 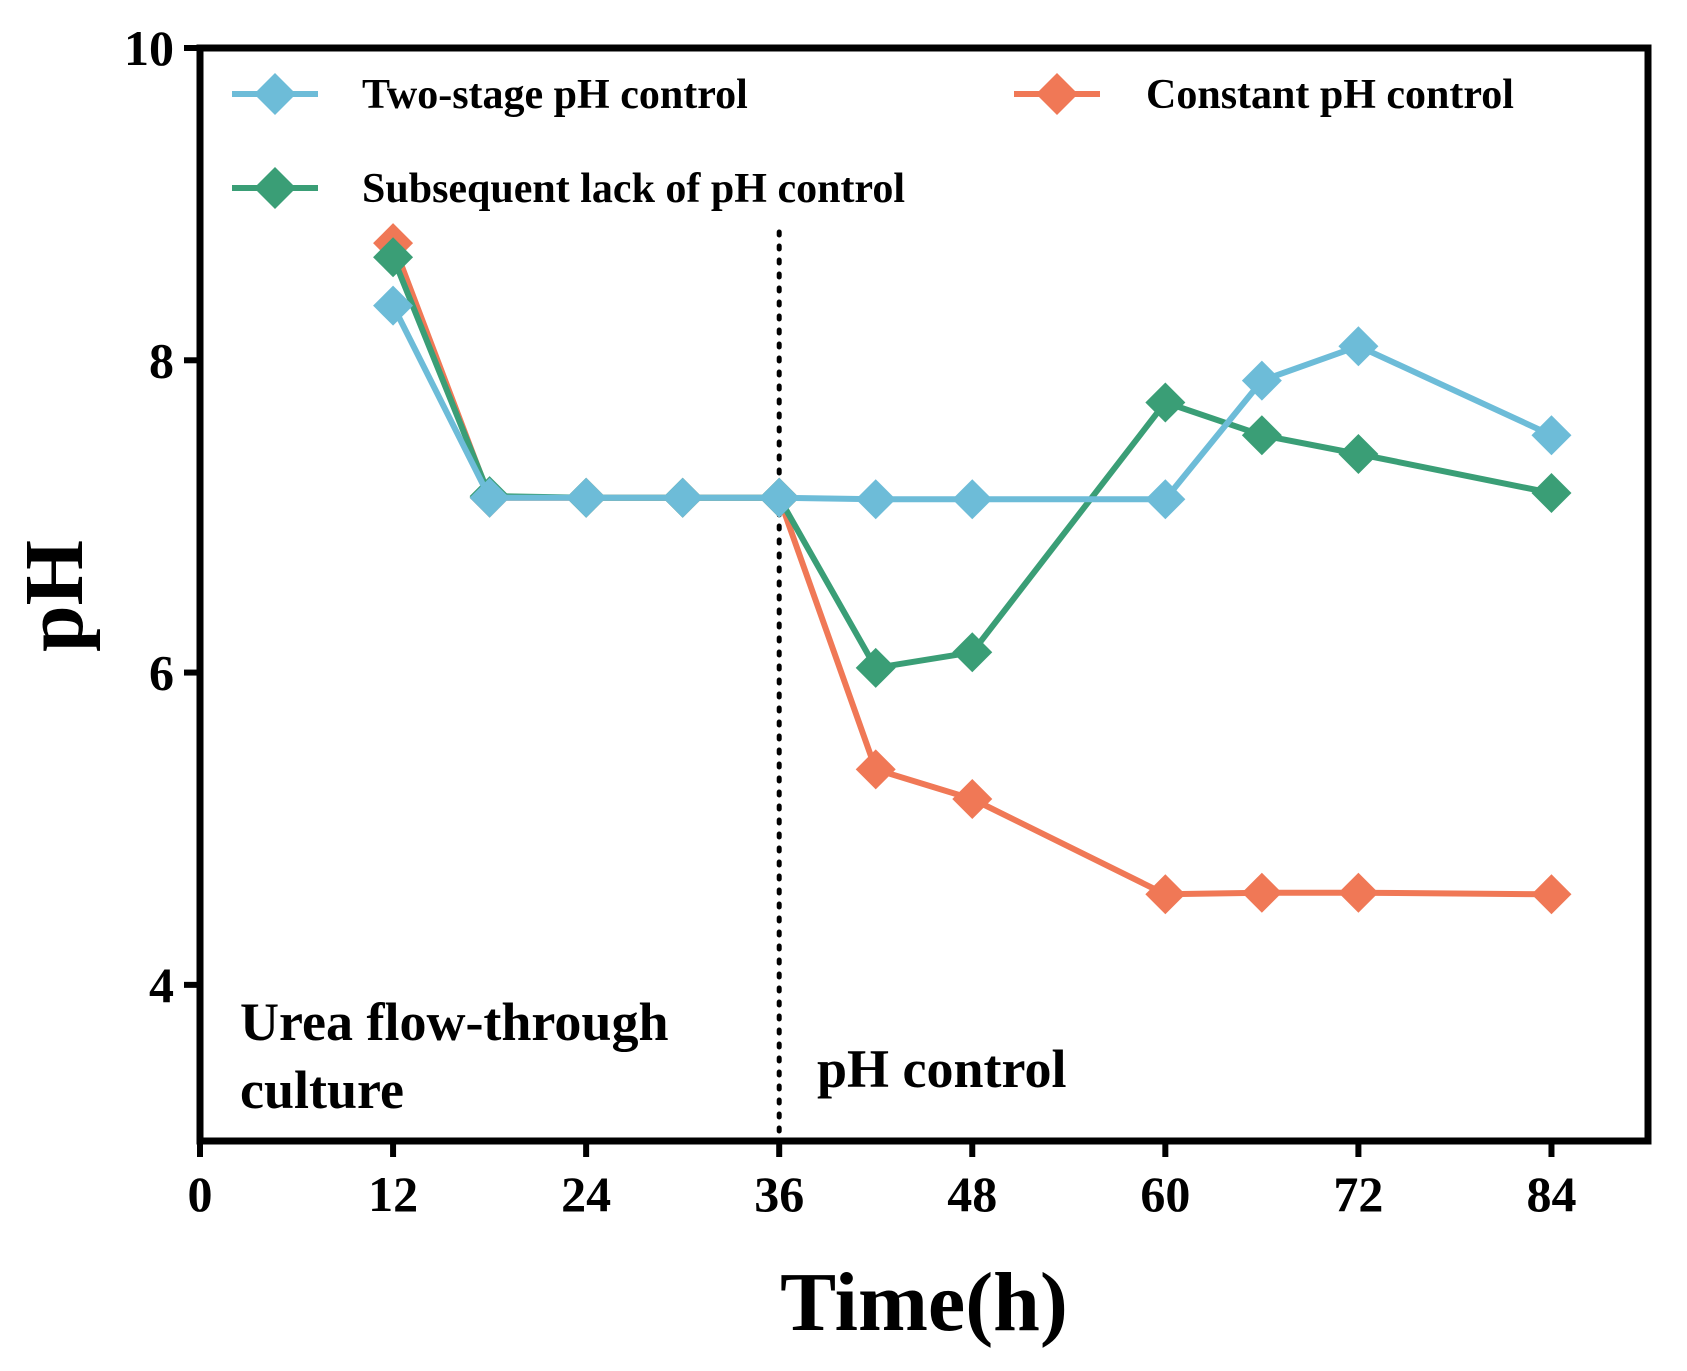 What do you see at coordinates (161, 360) in the screenshot?
I see `y-tick-label: 8` at bounding box center [161, 360].